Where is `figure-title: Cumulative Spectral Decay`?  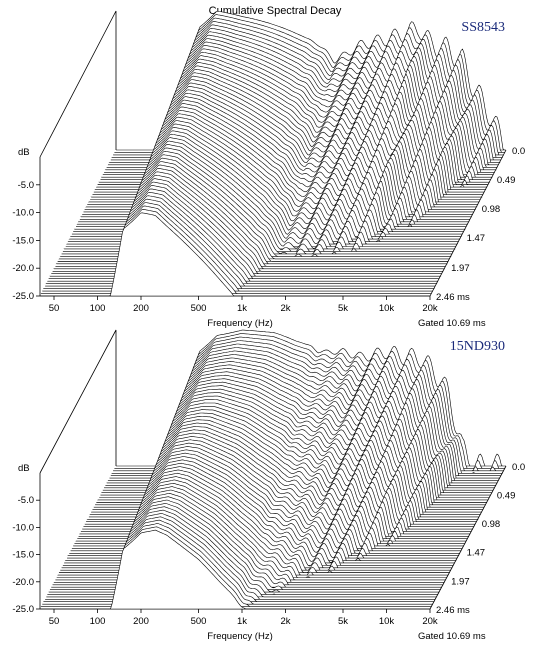
figure-title: Cumulative Spectral Decay is located at coordinates (275, 11).